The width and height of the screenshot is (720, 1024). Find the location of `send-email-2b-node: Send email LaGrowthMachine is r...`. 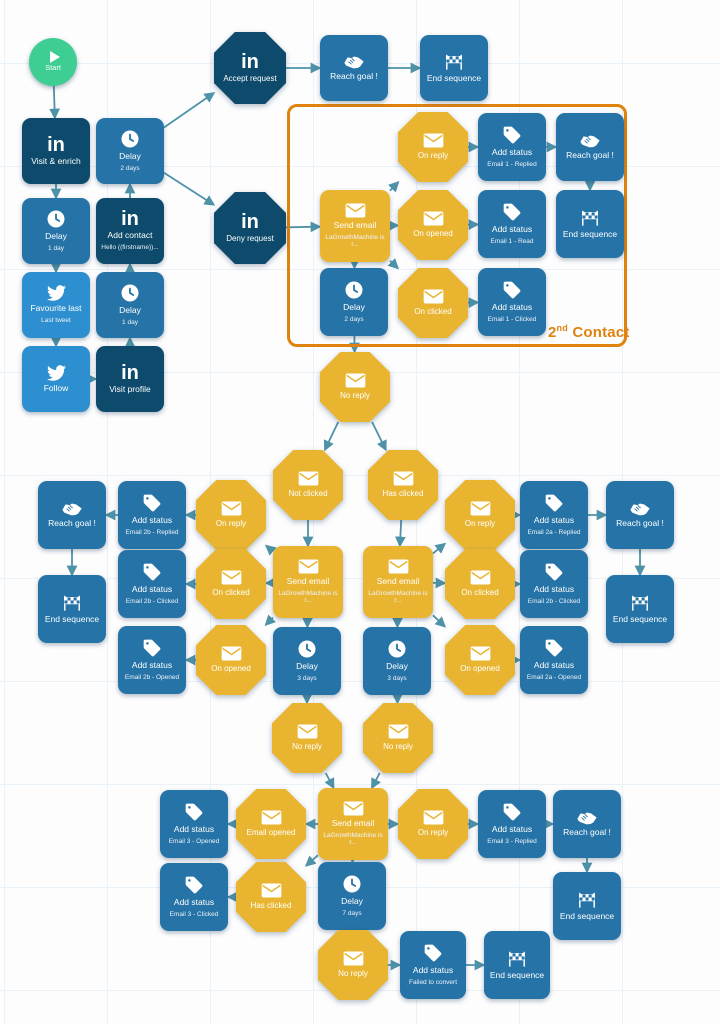

send-email-2b-node: Send email LaGrowthMachine is r... is located at coordinates (308, 582).